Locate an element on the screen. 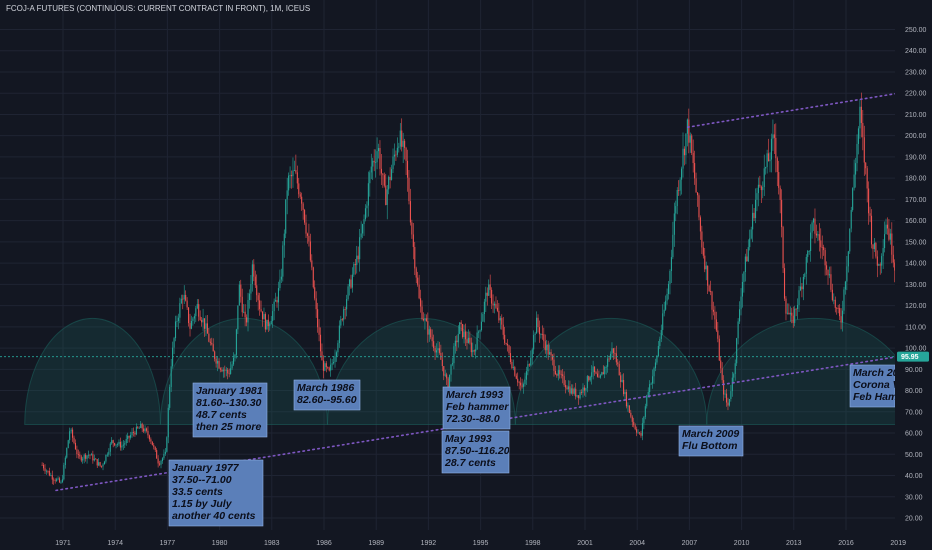 The width and height of the screenshot is (932, 550). time-tick-label: 2019 is located at coordinates (898, 543).